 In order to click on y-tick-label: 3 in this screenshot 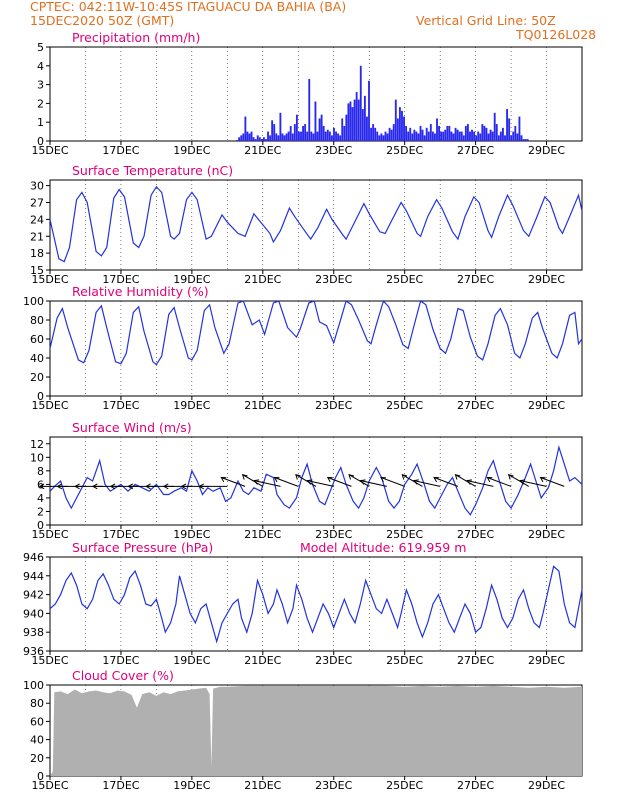, I will do `click(40, 85)`.